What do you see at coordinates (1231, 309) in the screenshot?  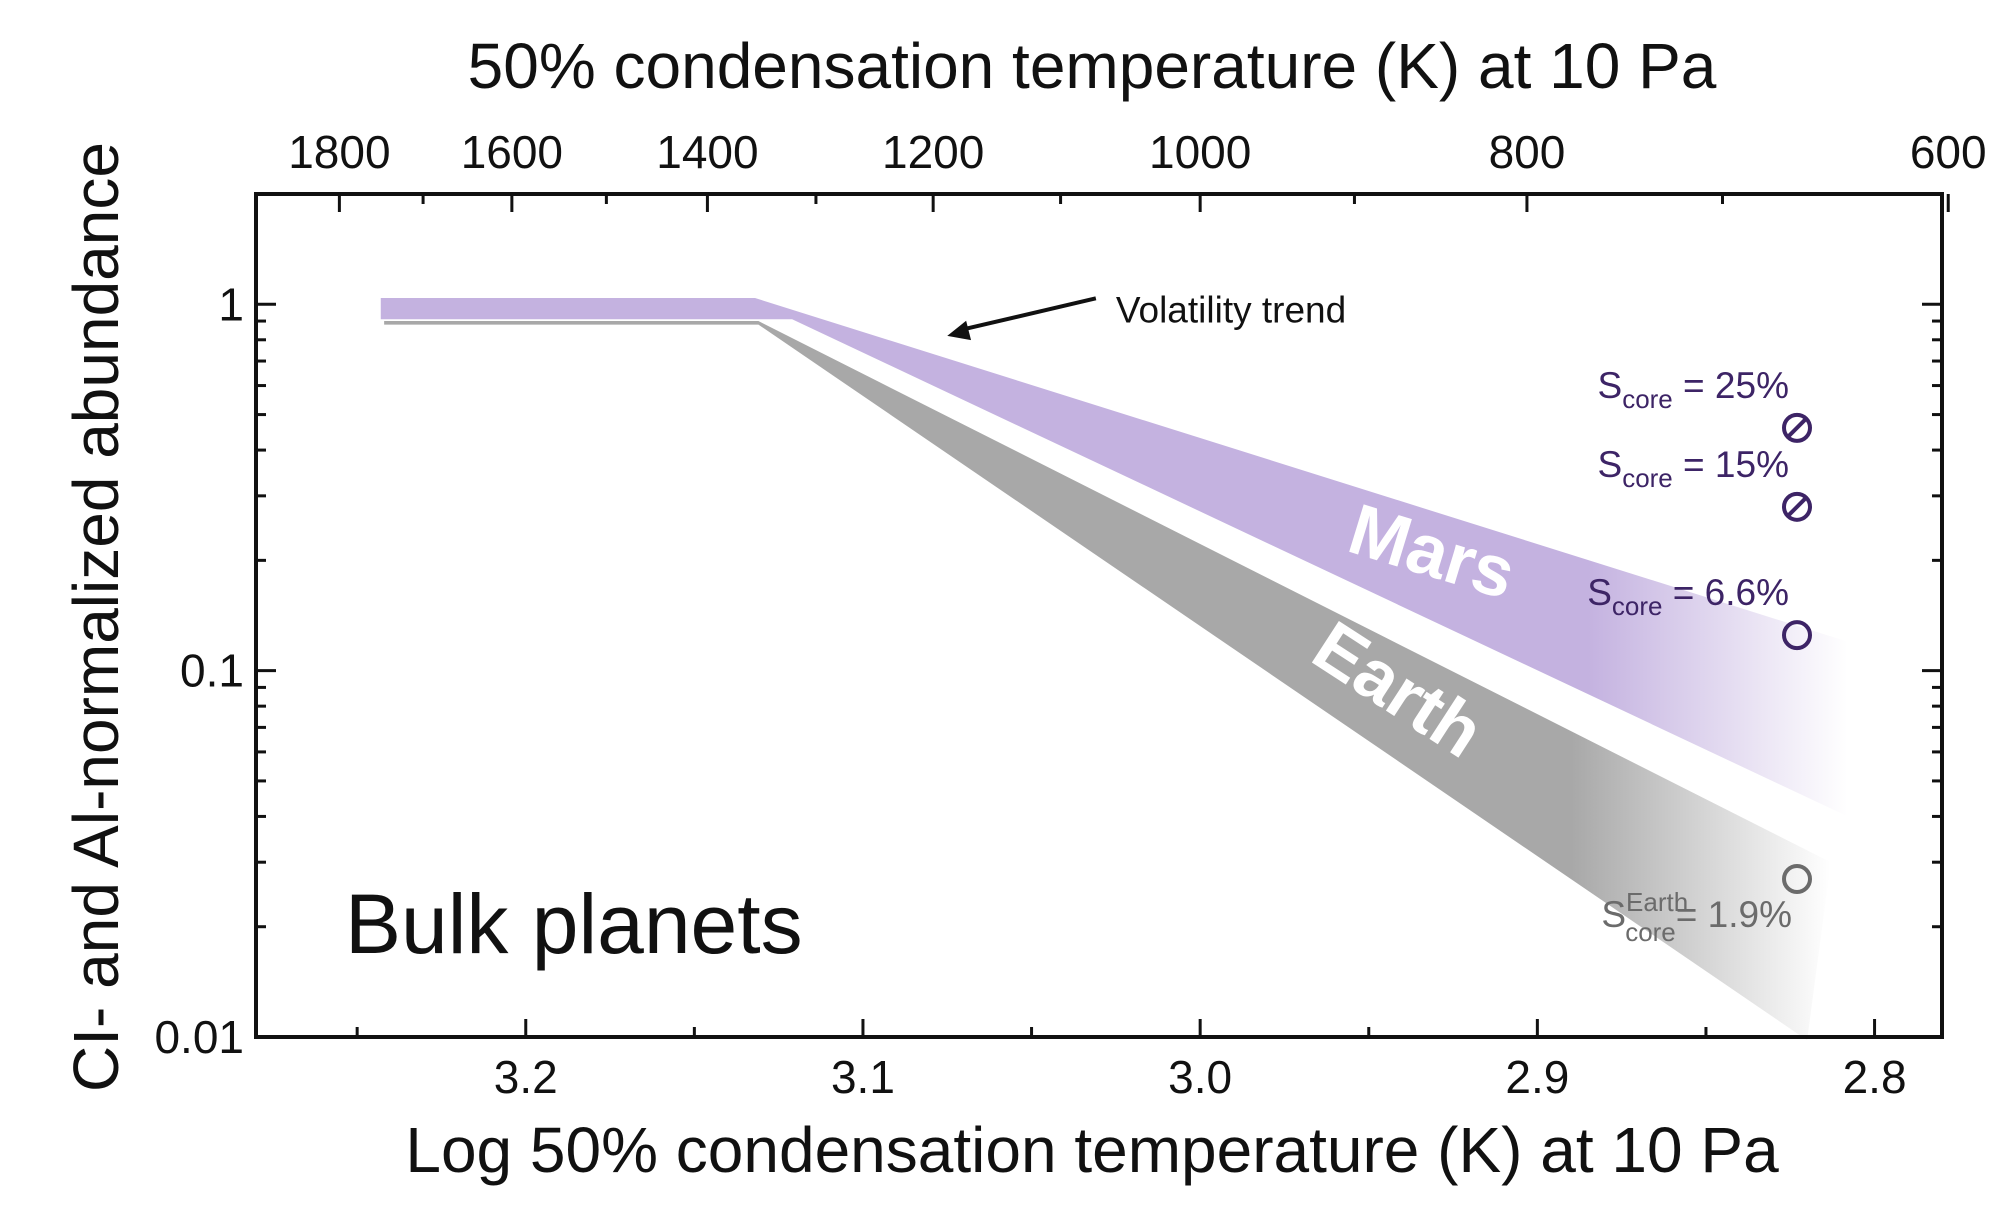 I see `volatility-trend-label: Volatility trend` at bounding box center [1231, 309].